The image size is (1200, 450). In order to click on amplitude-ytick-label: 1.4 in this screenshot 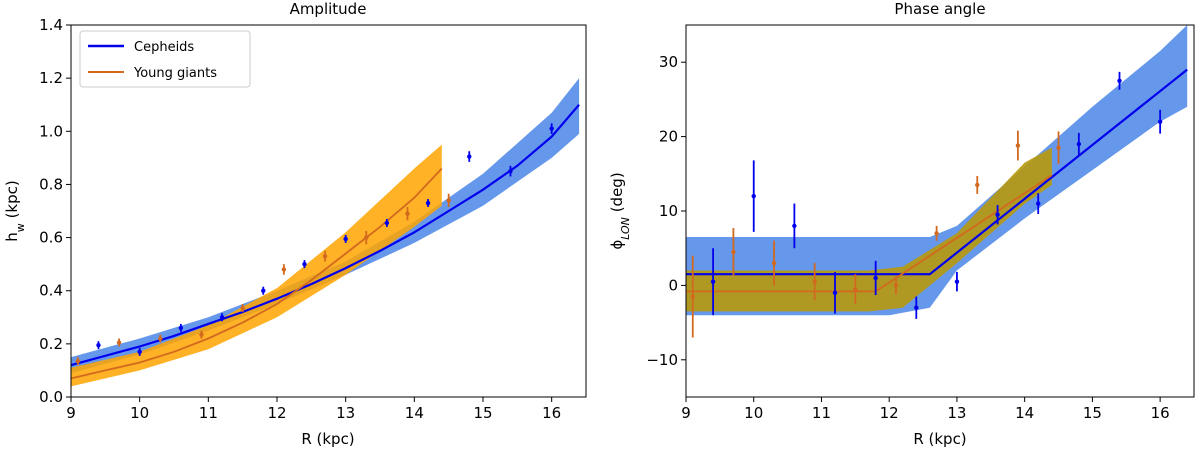, I will do `click(51, 25)`.